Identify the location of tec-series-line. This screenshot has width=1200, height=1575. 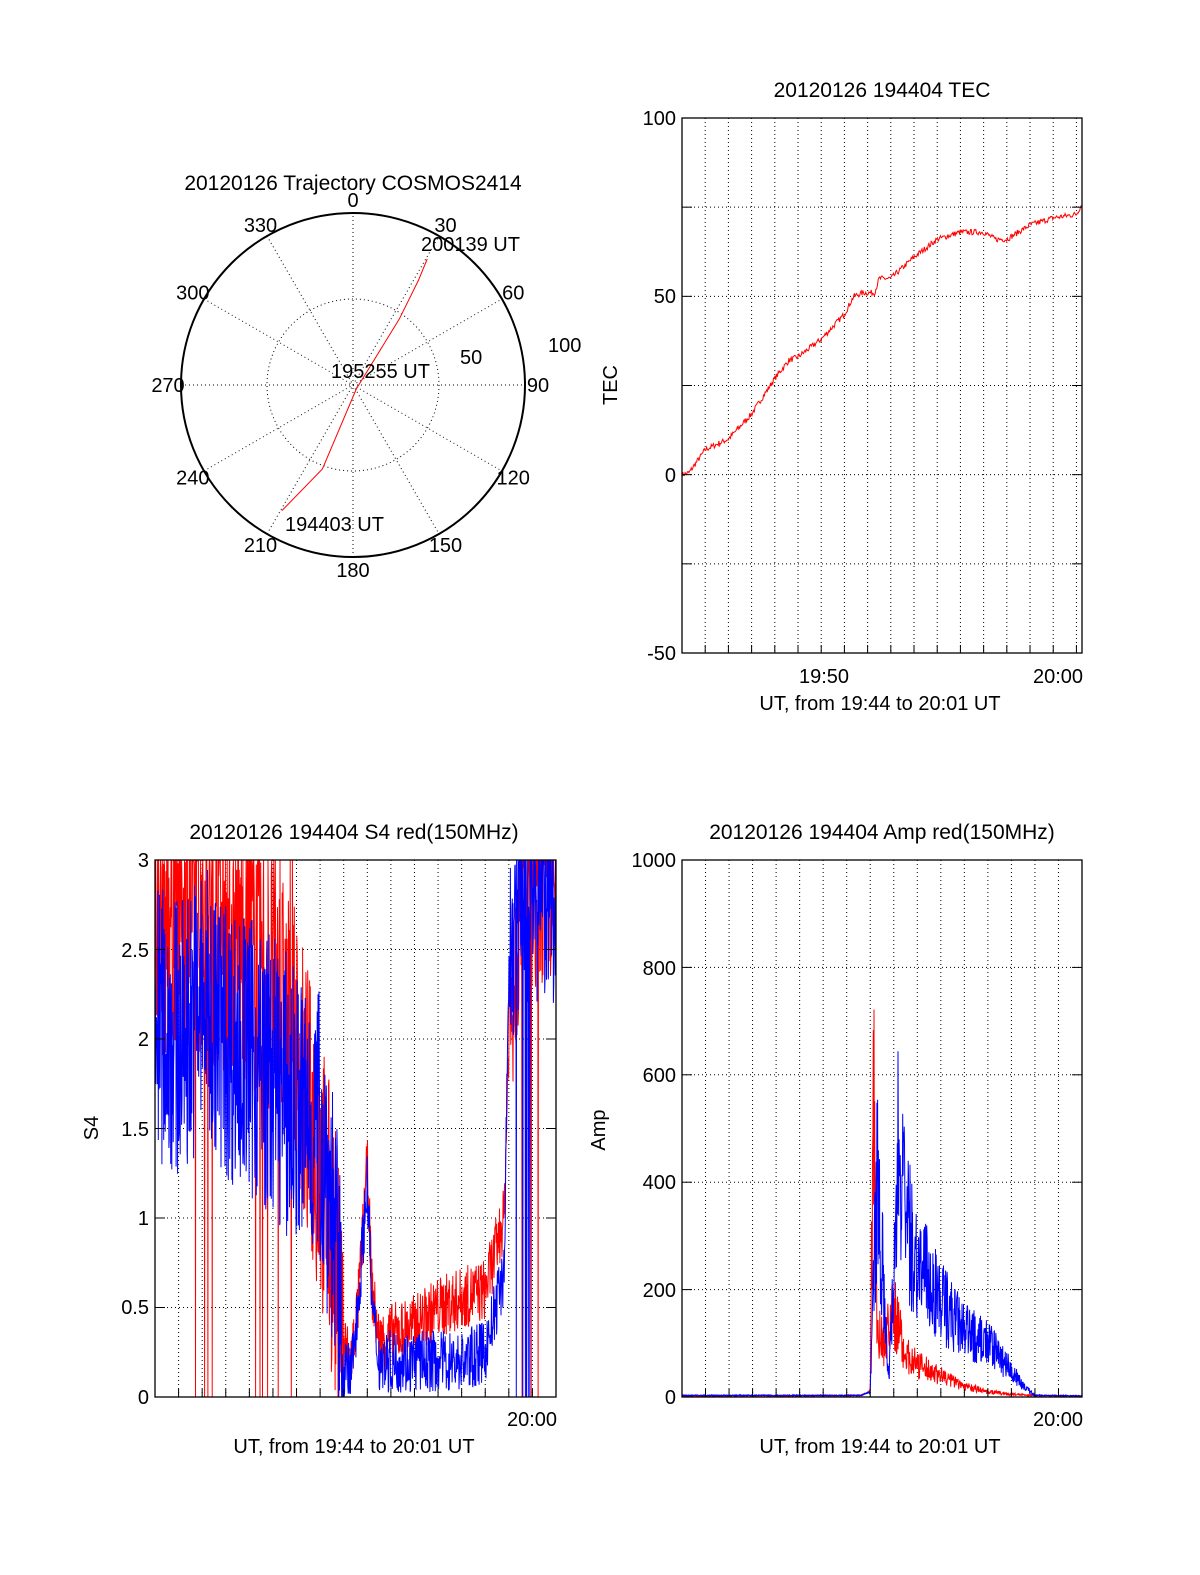
(882, 341).